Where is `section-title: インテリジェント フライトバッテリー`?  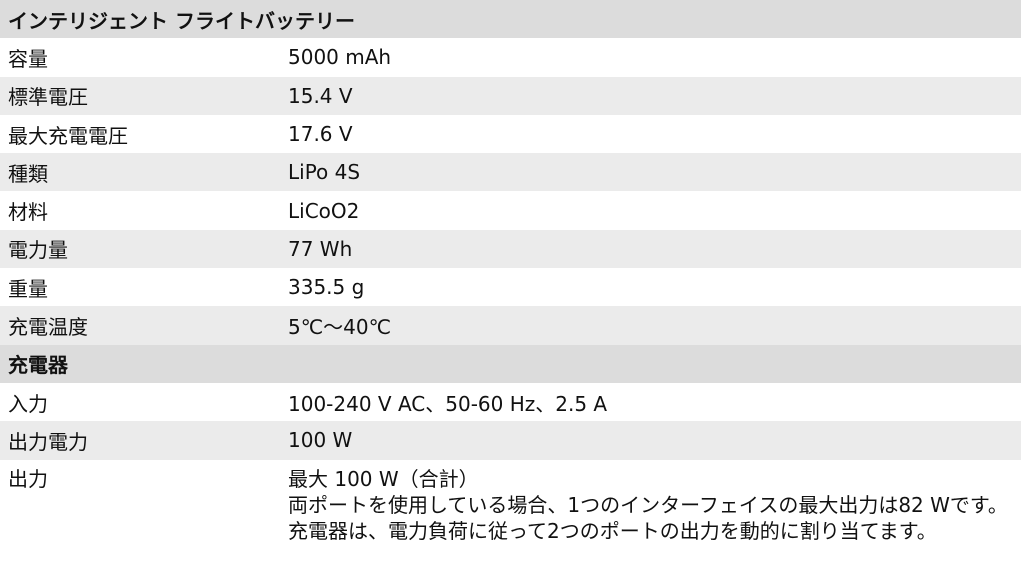
section-title: インテリジェント フライトバッテリー is located at coordinates (181, 20).